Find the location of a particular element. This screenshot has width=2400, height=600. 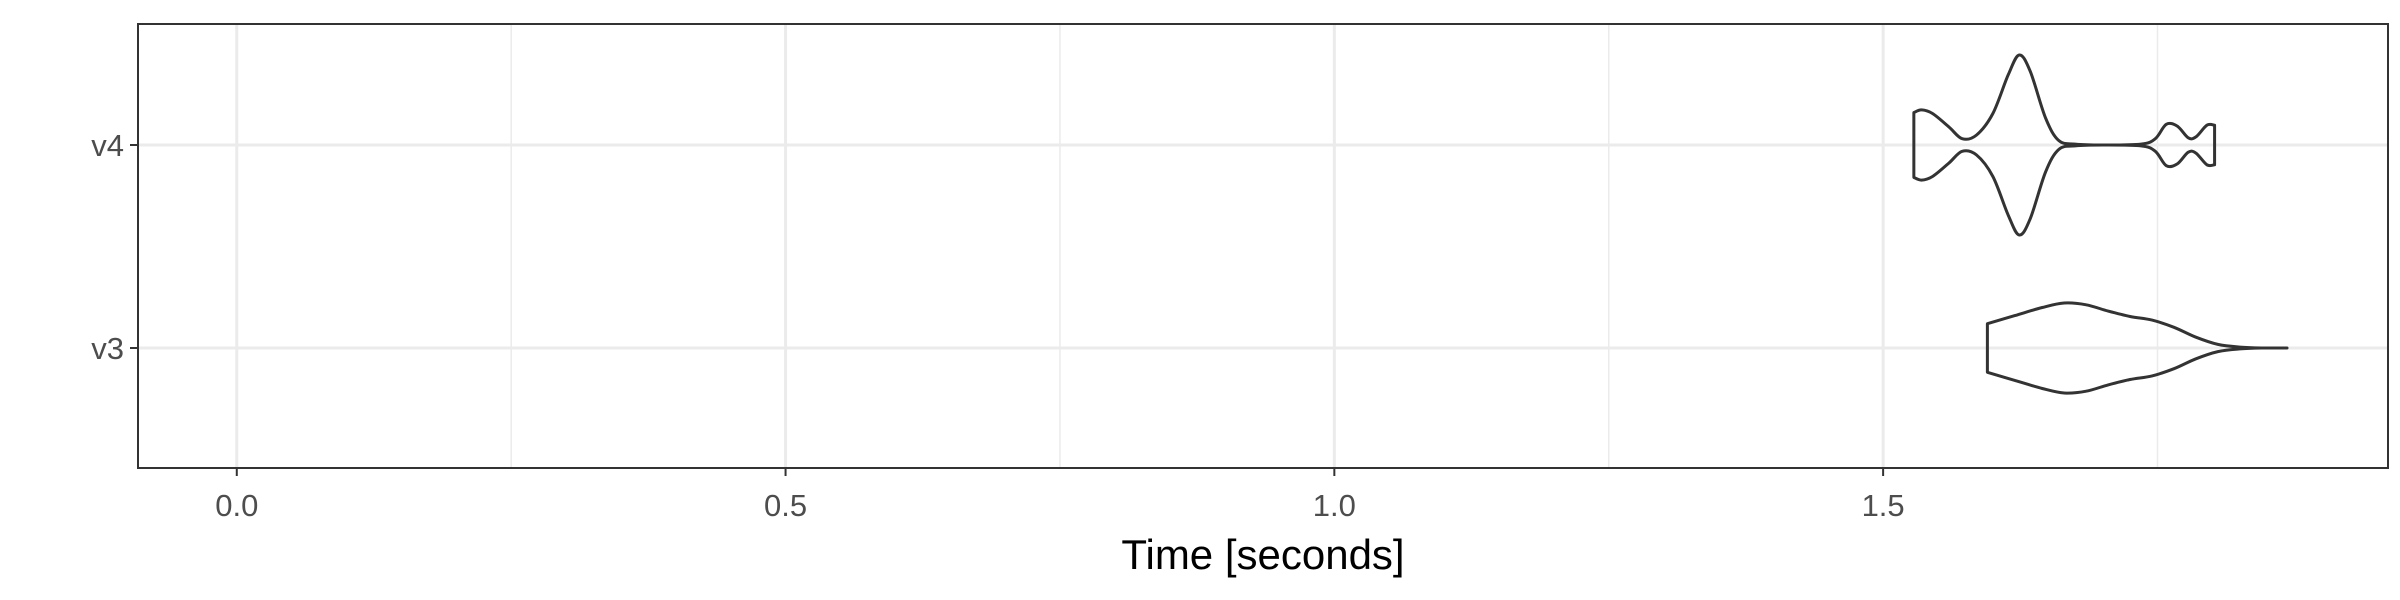

violin-v4 is located at coordinates (2064, 145).